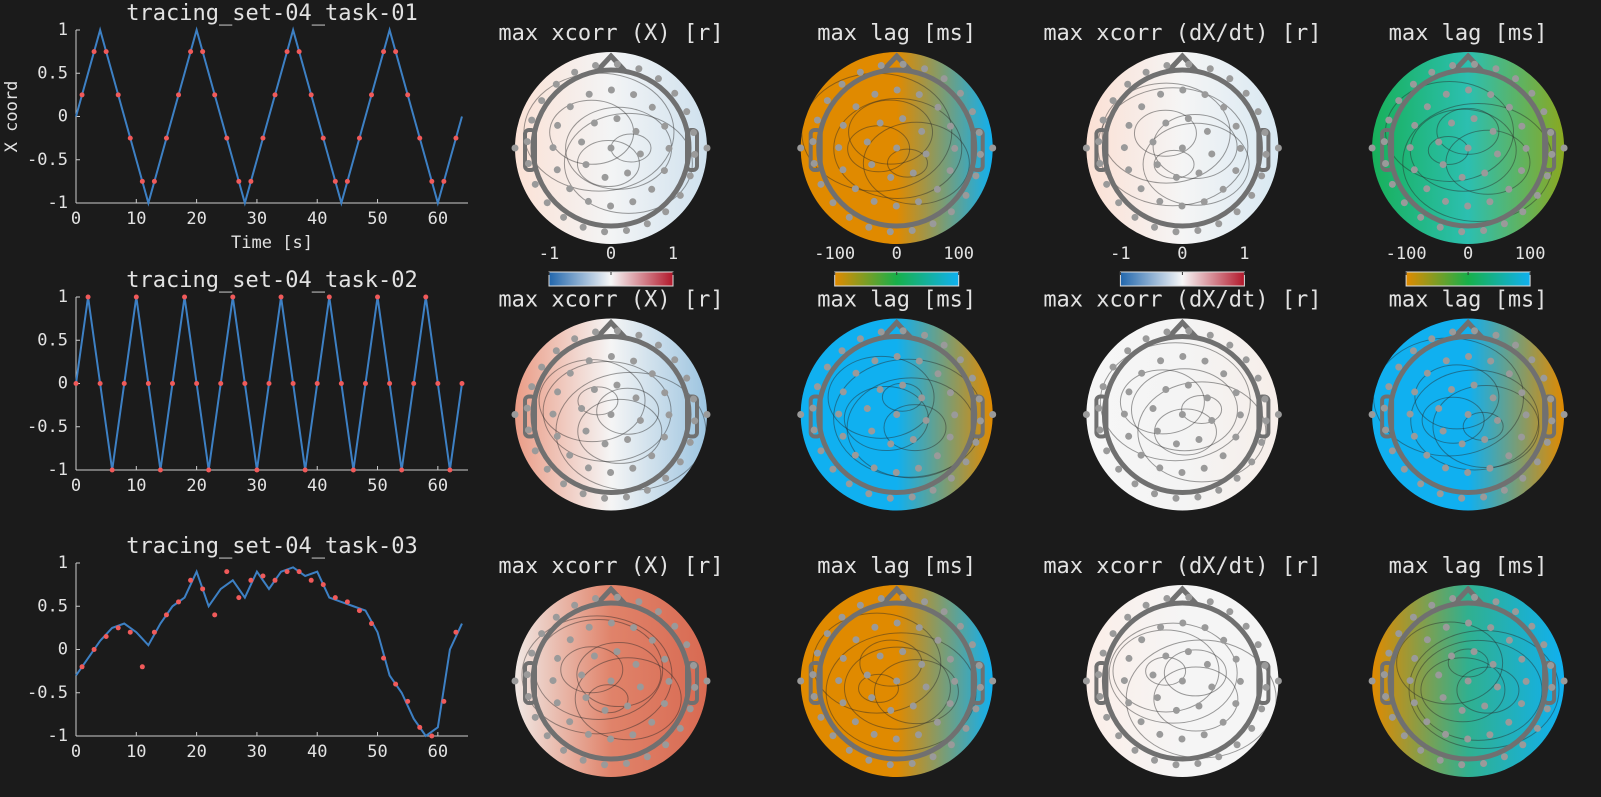 The width and height of the screenshot is (1601, 797). I want to click on x-tick-label: 50, so click(377, 752).